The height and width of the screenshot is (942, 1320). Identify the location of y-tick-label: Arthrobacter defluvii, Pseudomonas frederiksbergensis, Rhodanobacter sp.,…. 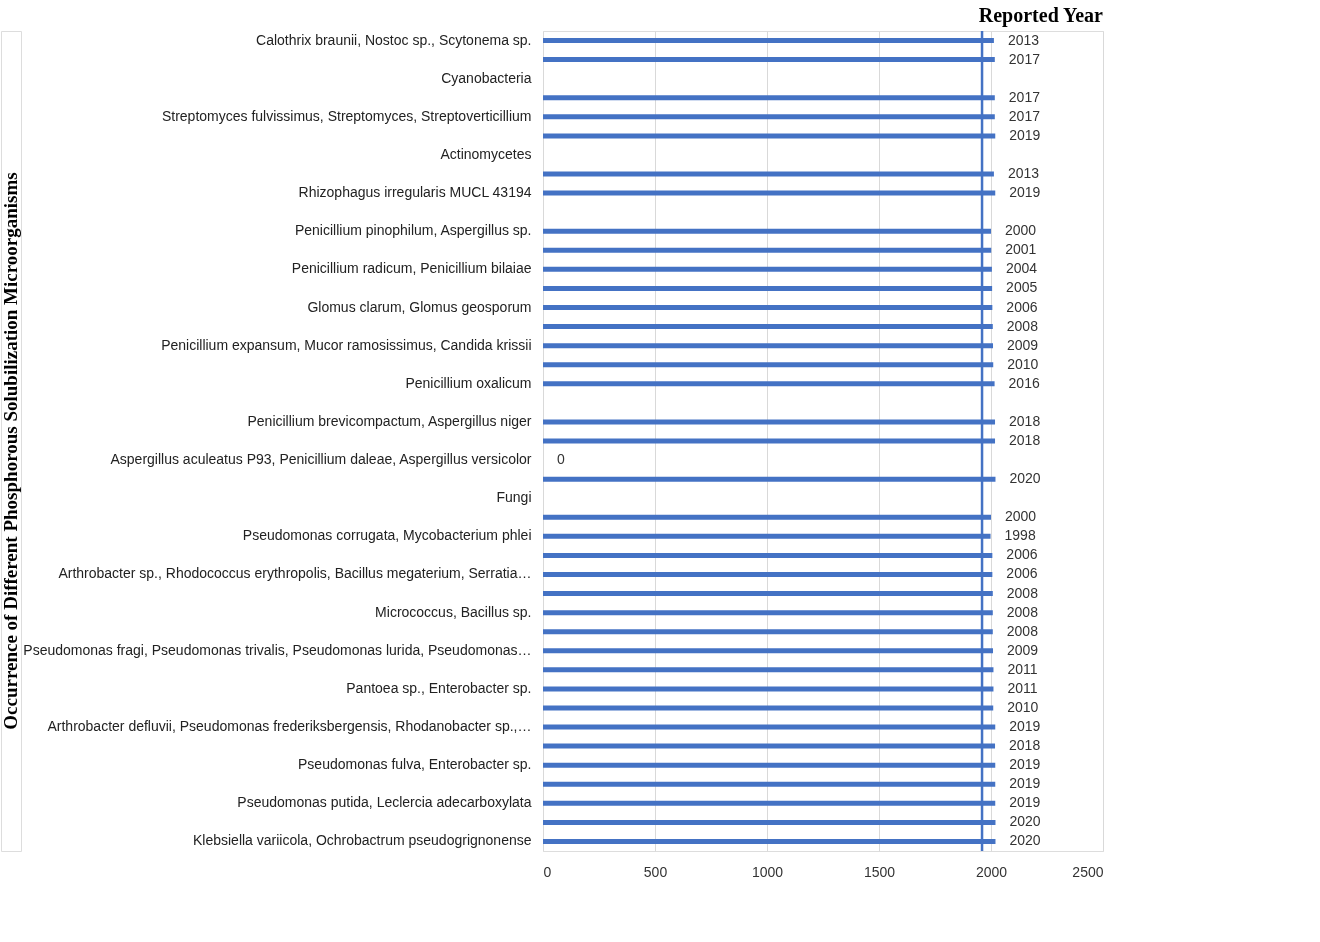
(289, 726).